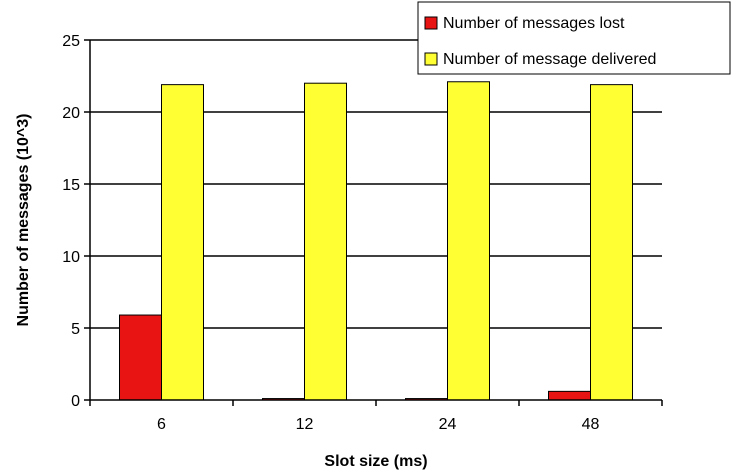  What do you see at coordinates (431, 23) in the screenshot?
I see `legend-swatch-lost` at bounding box center [431, 23].